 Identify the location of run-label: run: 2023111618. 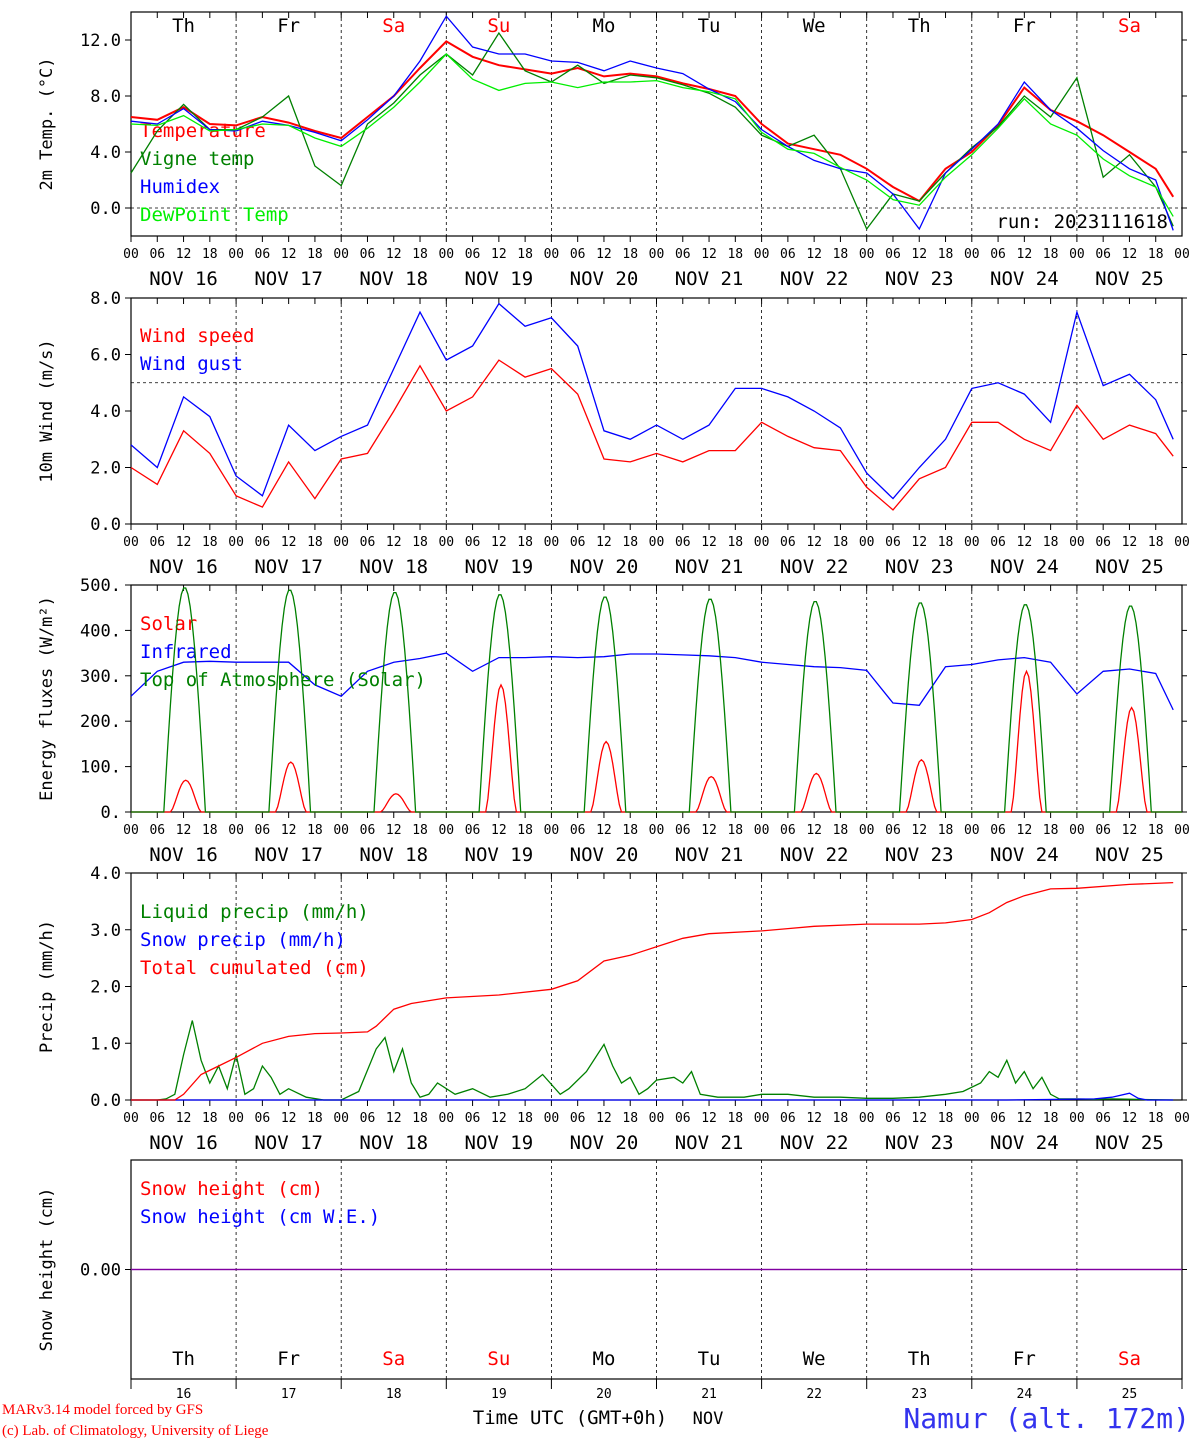
(1082, 222).